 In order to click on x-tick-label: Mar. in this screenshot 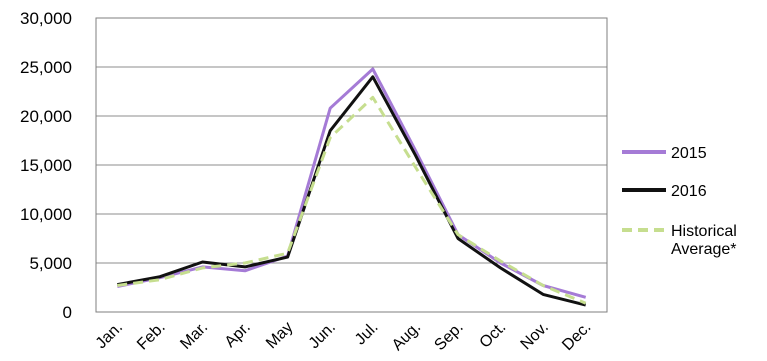, I will do `click(194, 336)`.